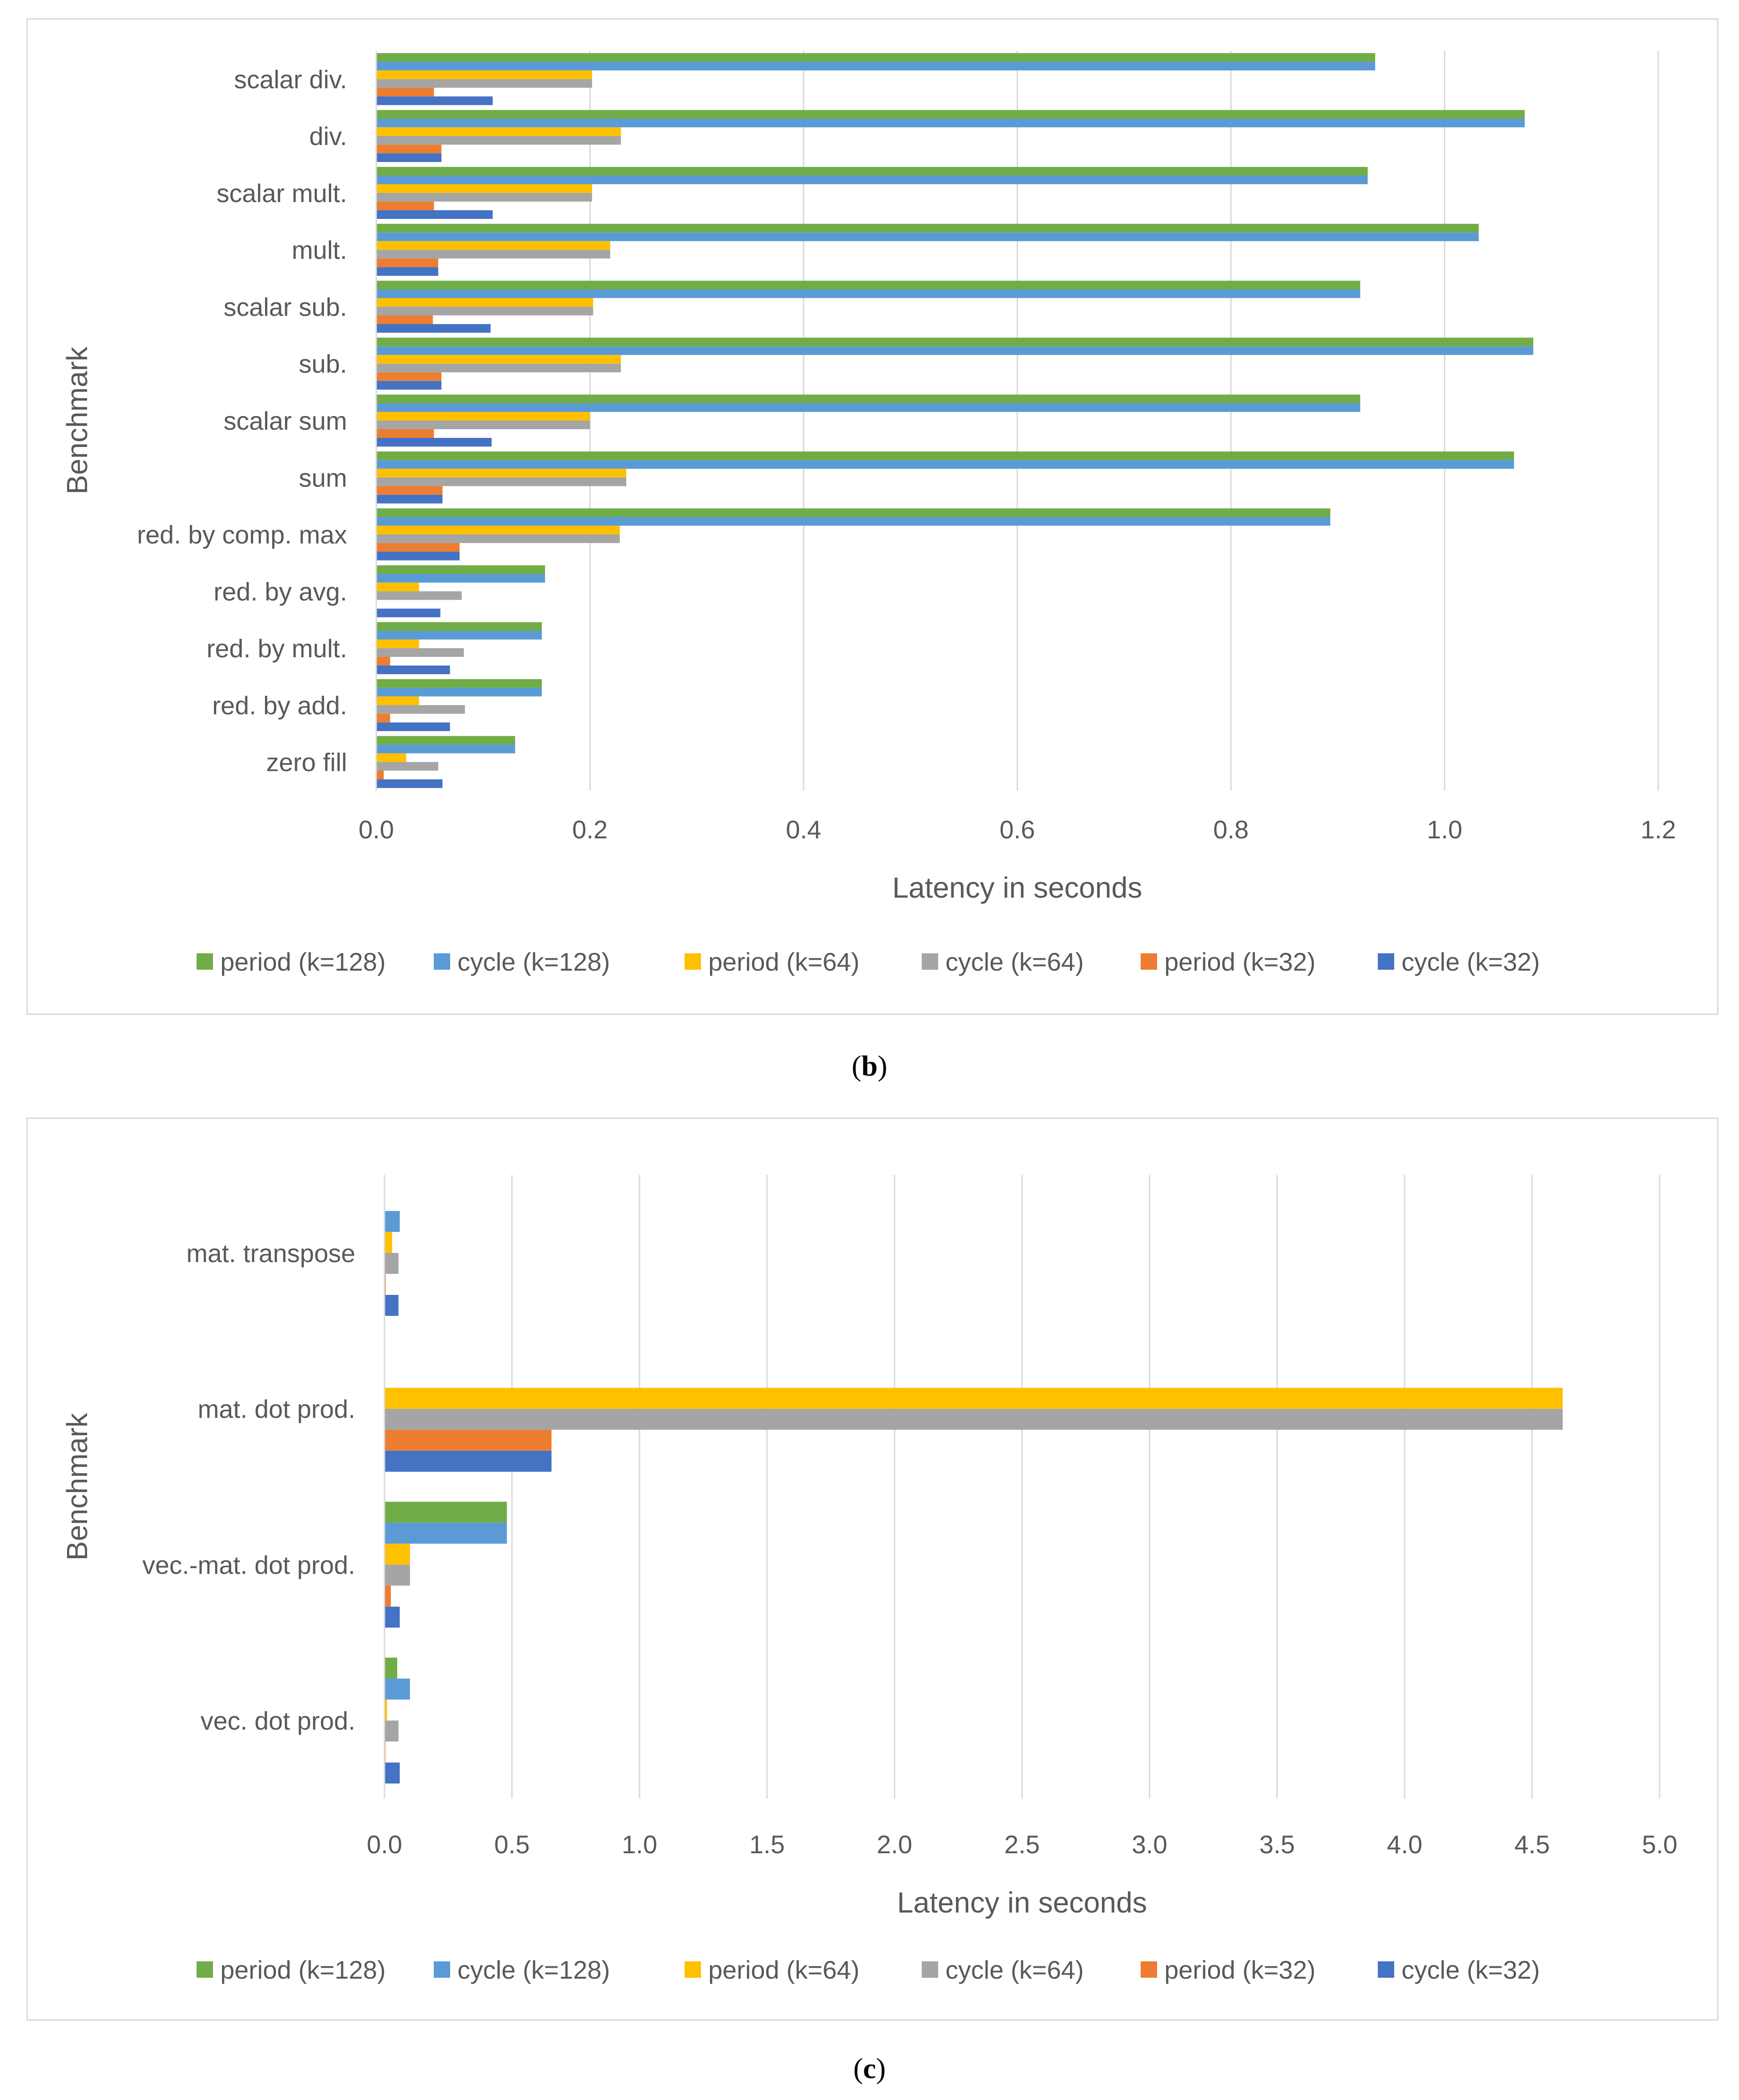 This screenshot has width=1739, height=2100. Describe the element at coordinates (384, 1844) in the screenshot. I see `x-tick-label: 0.0` at that location.